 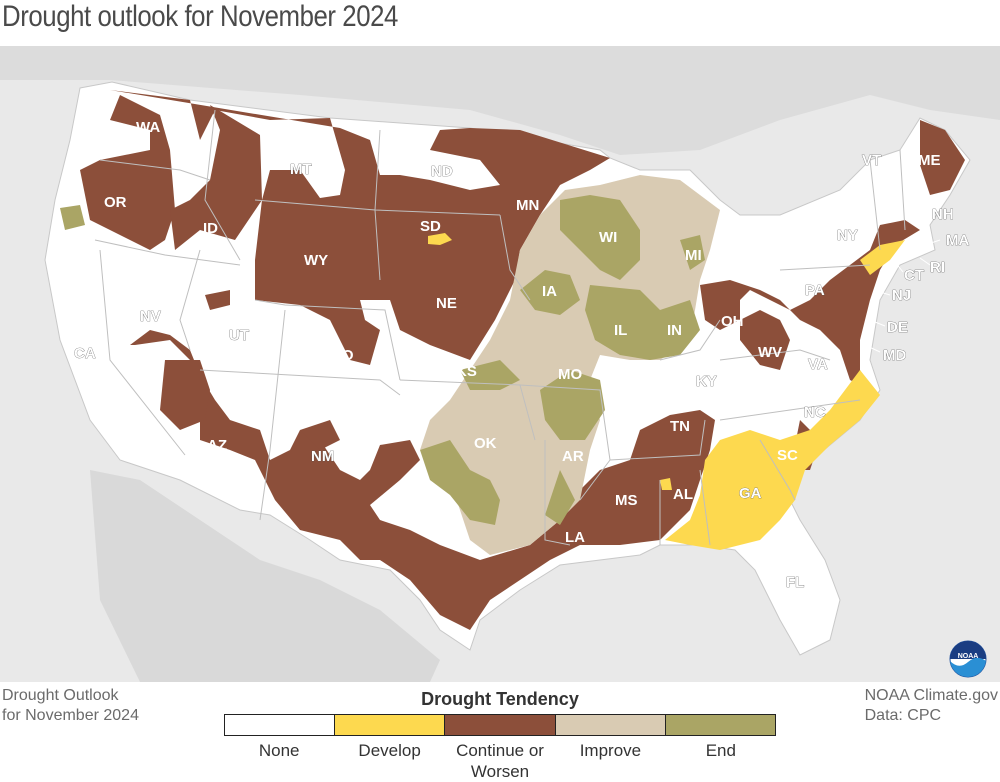 What do you see at coordinates (446, 303) in the screenshot?
I see `state-label-ne: NE` at bounding box center [446, 303].